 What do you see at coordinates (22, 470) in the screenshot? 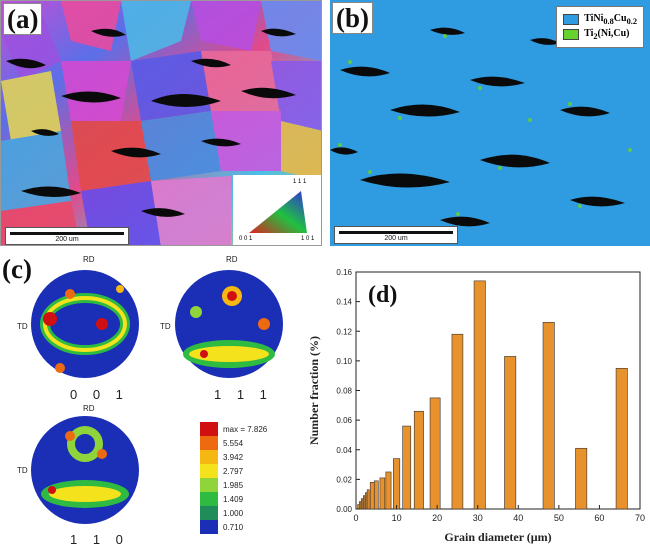
I see `pf-110-td-label: TD` at bounding box center [22, 470].